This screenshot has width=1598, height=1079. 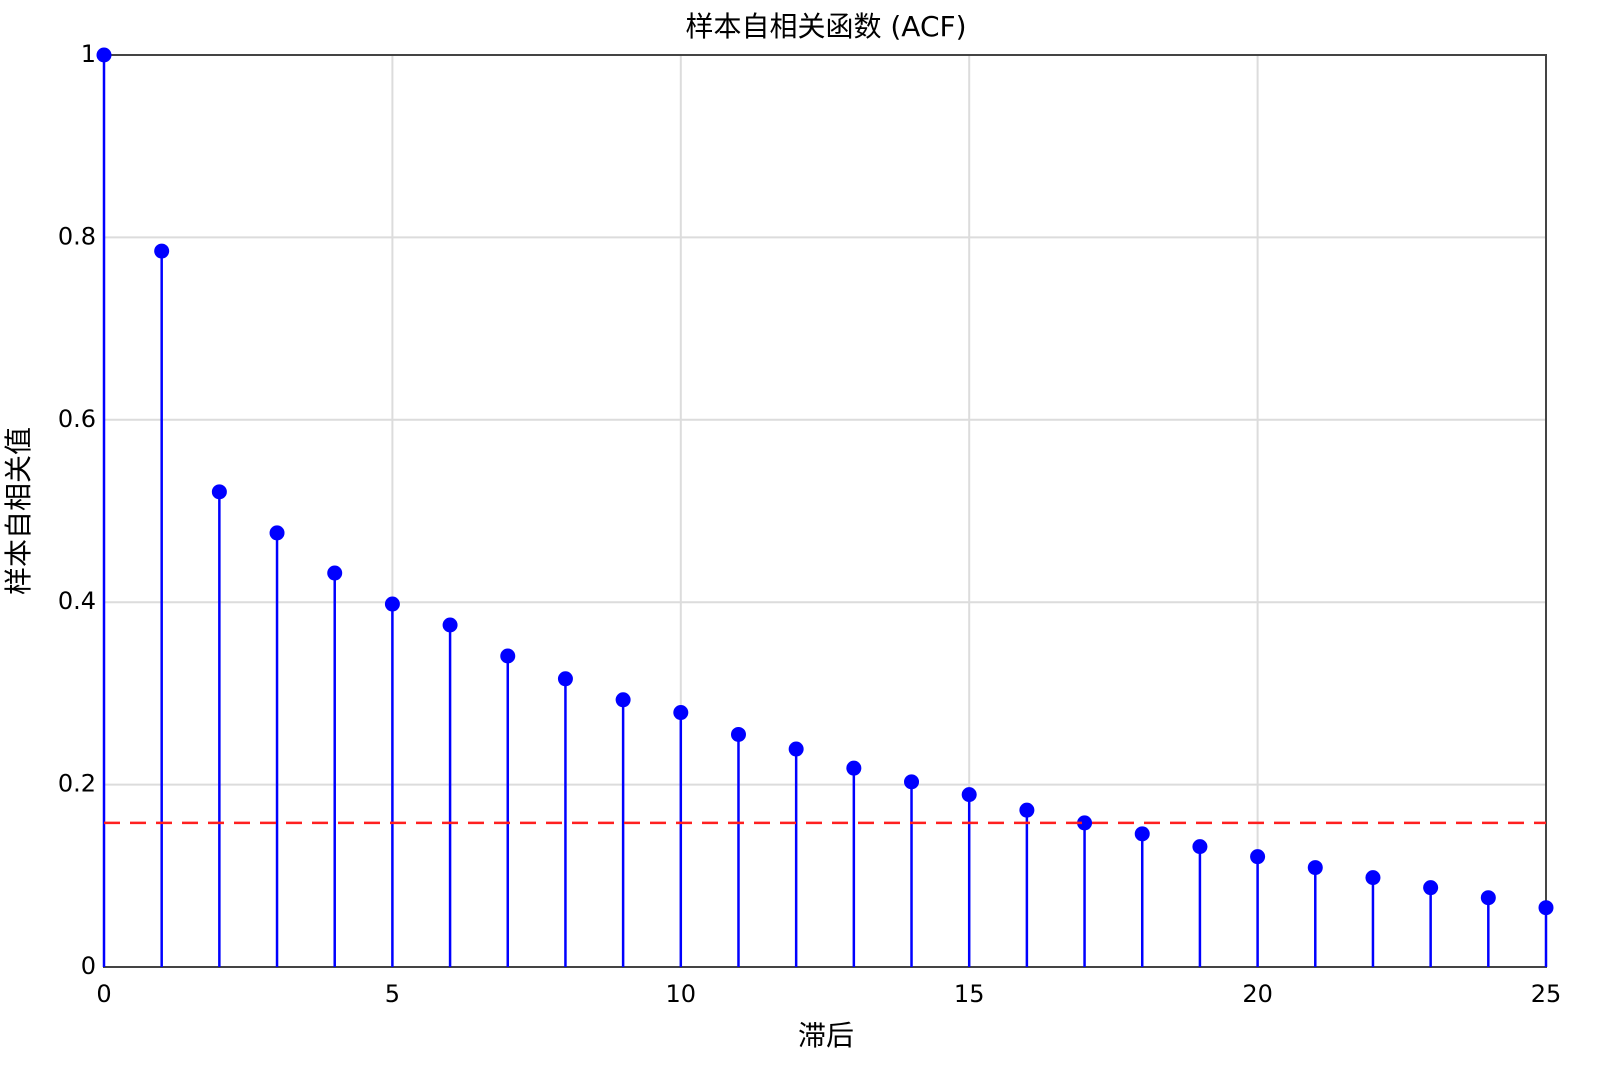 I want to click on y-tick-label: 0.6, so click(x=77, y=419).